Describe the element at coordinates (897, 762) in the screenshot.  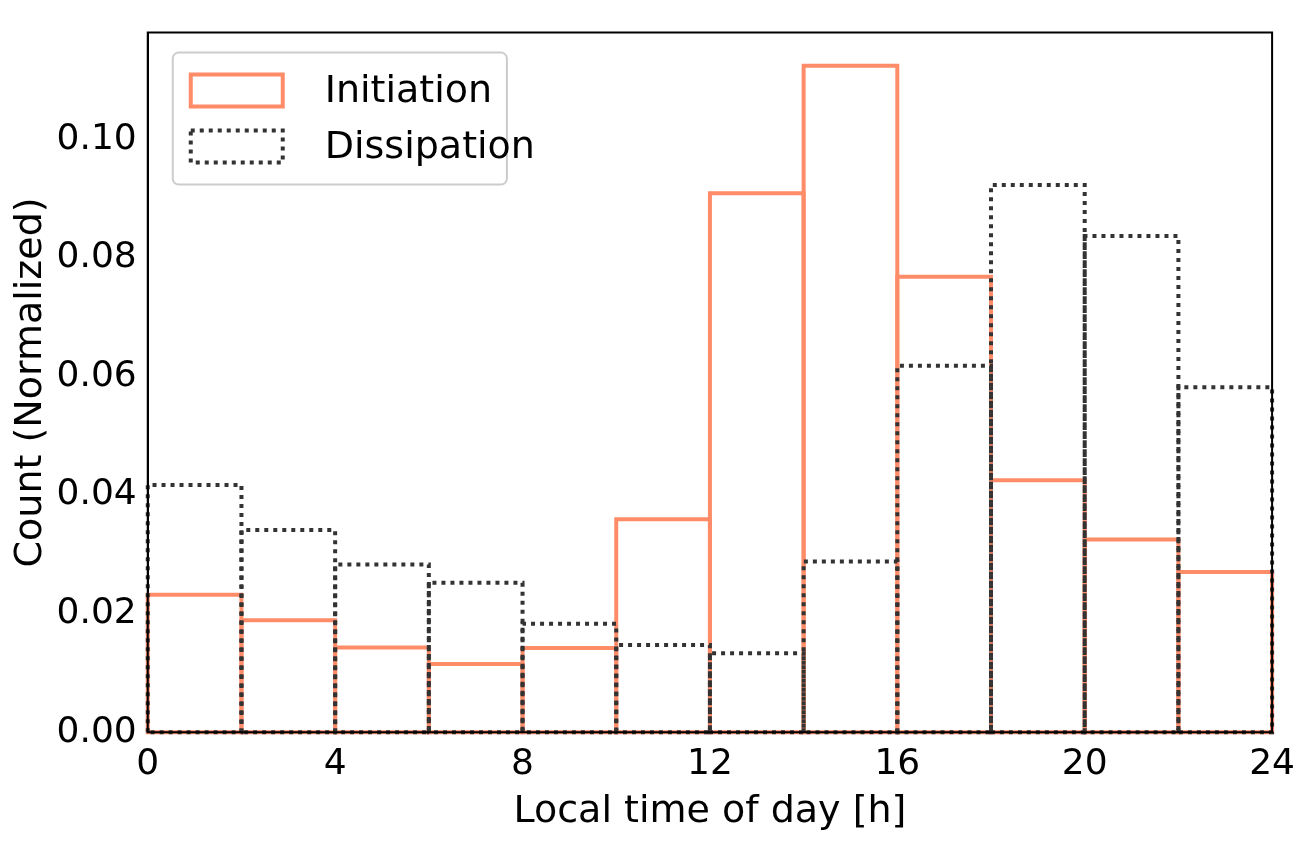
I see `x-tick-label: 16` at that location.